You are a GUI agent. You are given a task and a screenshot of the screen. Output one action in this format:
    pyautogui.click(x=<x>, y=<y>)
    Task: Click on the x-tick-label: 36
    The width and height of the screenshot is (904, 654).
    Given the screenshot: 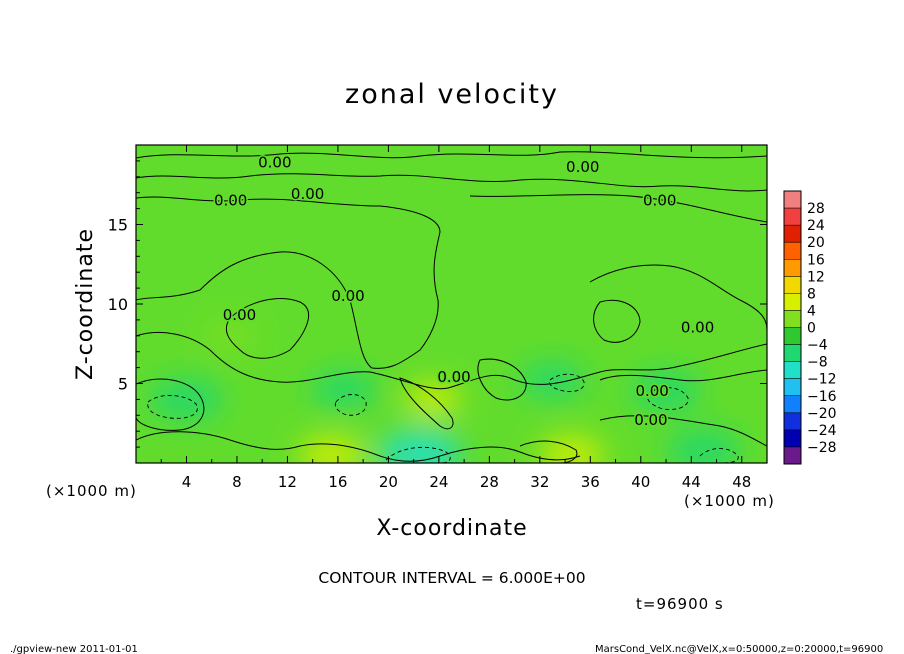 What is the action you would take?
    pyautogui.click(x=590, y=482)
    